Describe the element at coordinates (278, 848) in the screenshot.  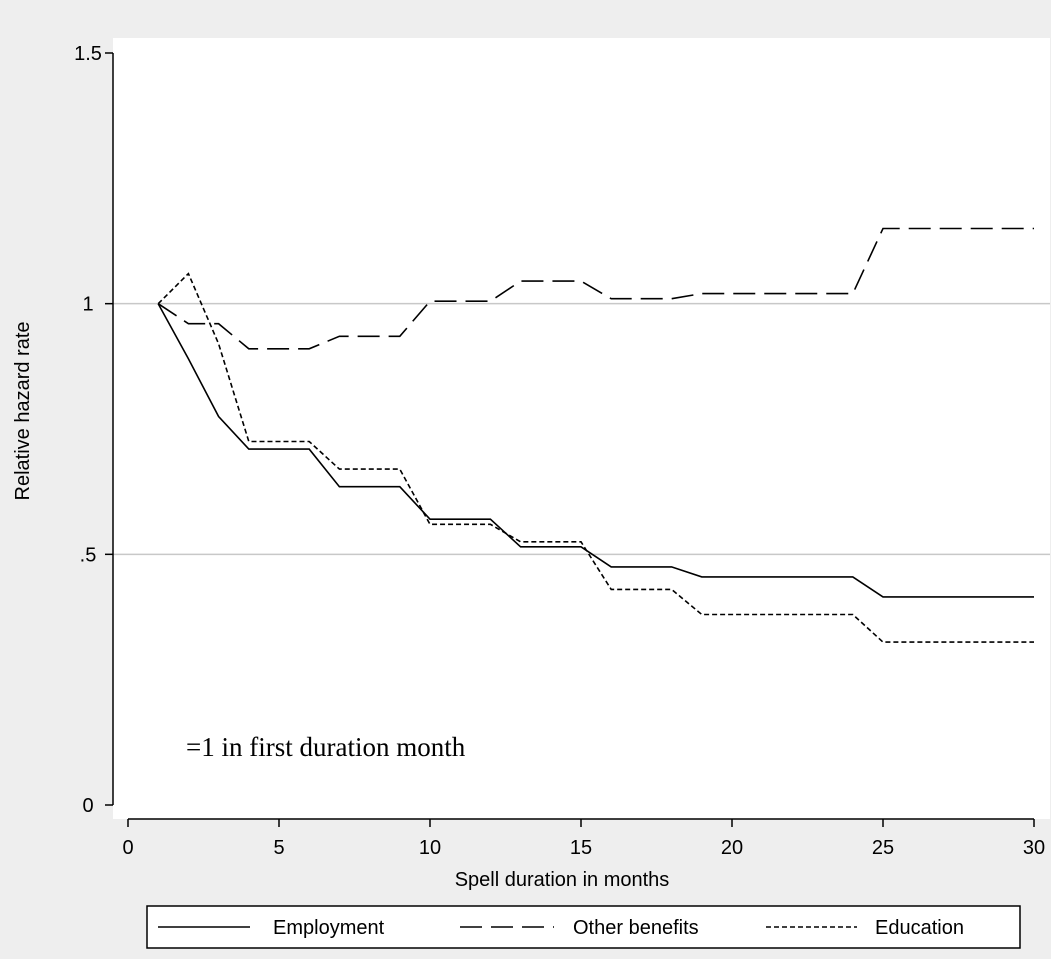
I see `x-tick-label: 5` at that location.